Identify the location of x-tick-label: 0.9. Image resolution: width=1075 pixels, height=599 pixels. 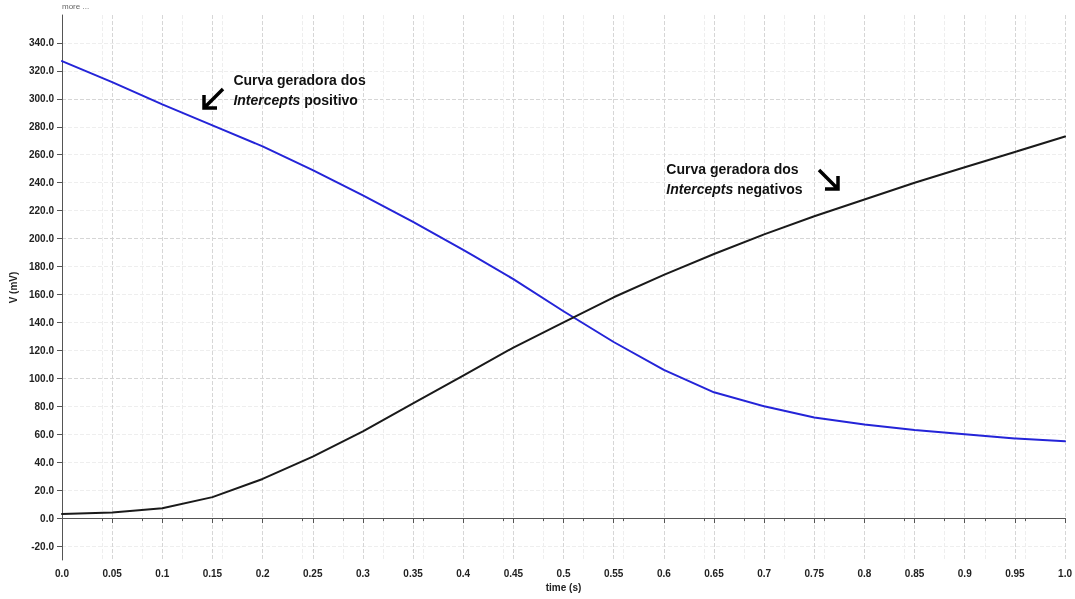
(965, 573).